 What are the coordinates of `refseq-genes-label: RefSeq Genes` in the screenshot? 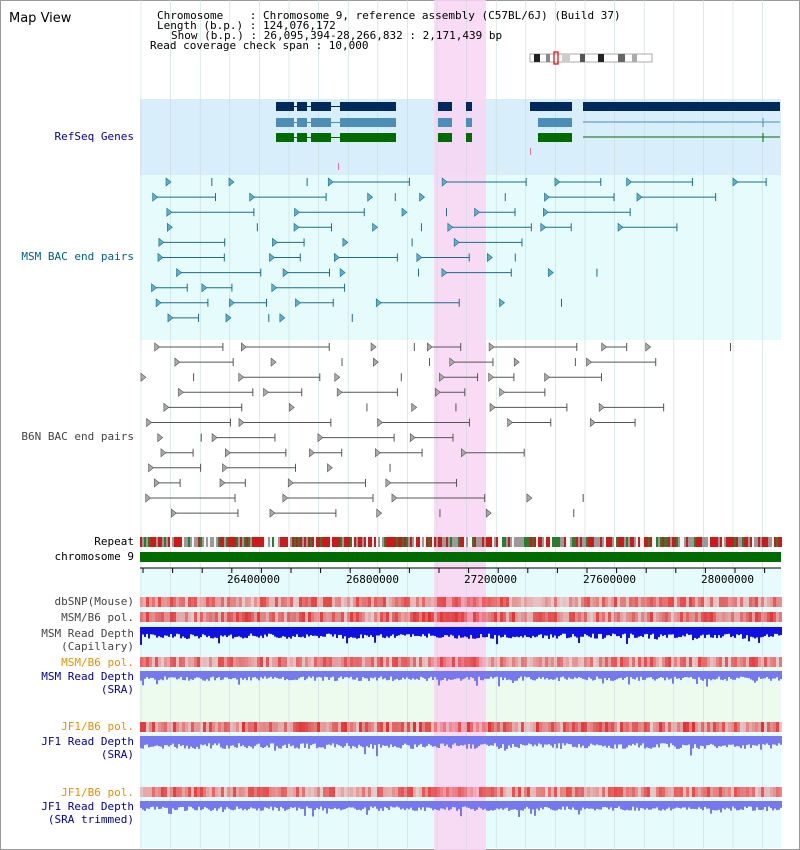 It's located at (94, 136).